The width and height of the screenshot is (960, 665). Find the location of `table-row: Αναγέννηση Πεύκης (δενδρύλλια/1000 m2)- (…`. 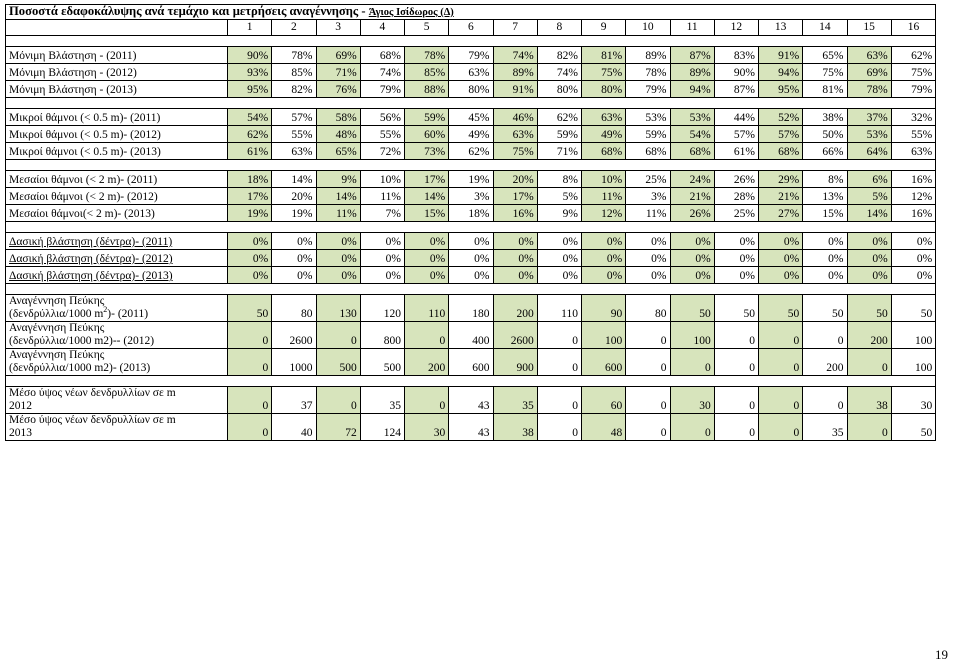

table-row: Αναγέννηση Πεύκης (δενδρύλλια/1000 m2)- (… is located at coordinates (471, 308).